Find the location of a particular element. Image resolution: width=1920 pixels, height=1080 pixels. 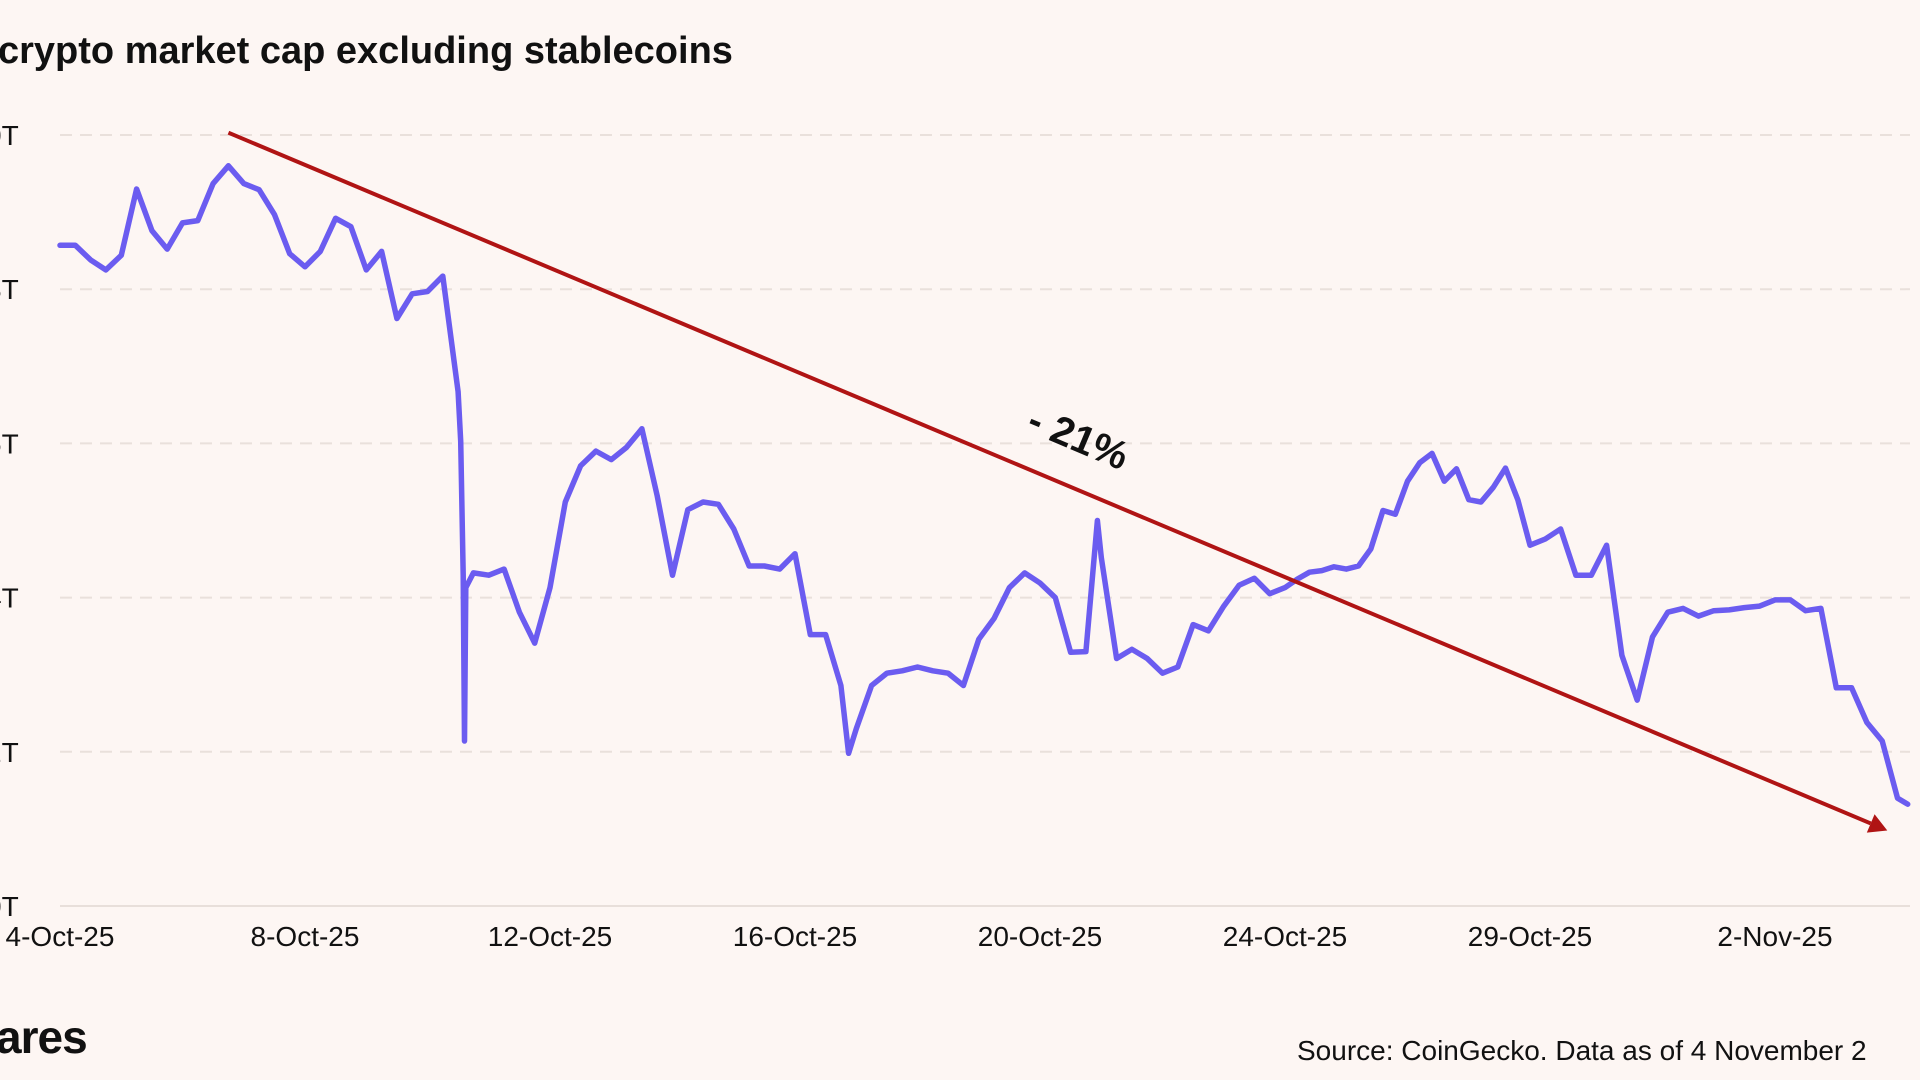

y-tick-label: 4T is located at coordinates (9, 598).